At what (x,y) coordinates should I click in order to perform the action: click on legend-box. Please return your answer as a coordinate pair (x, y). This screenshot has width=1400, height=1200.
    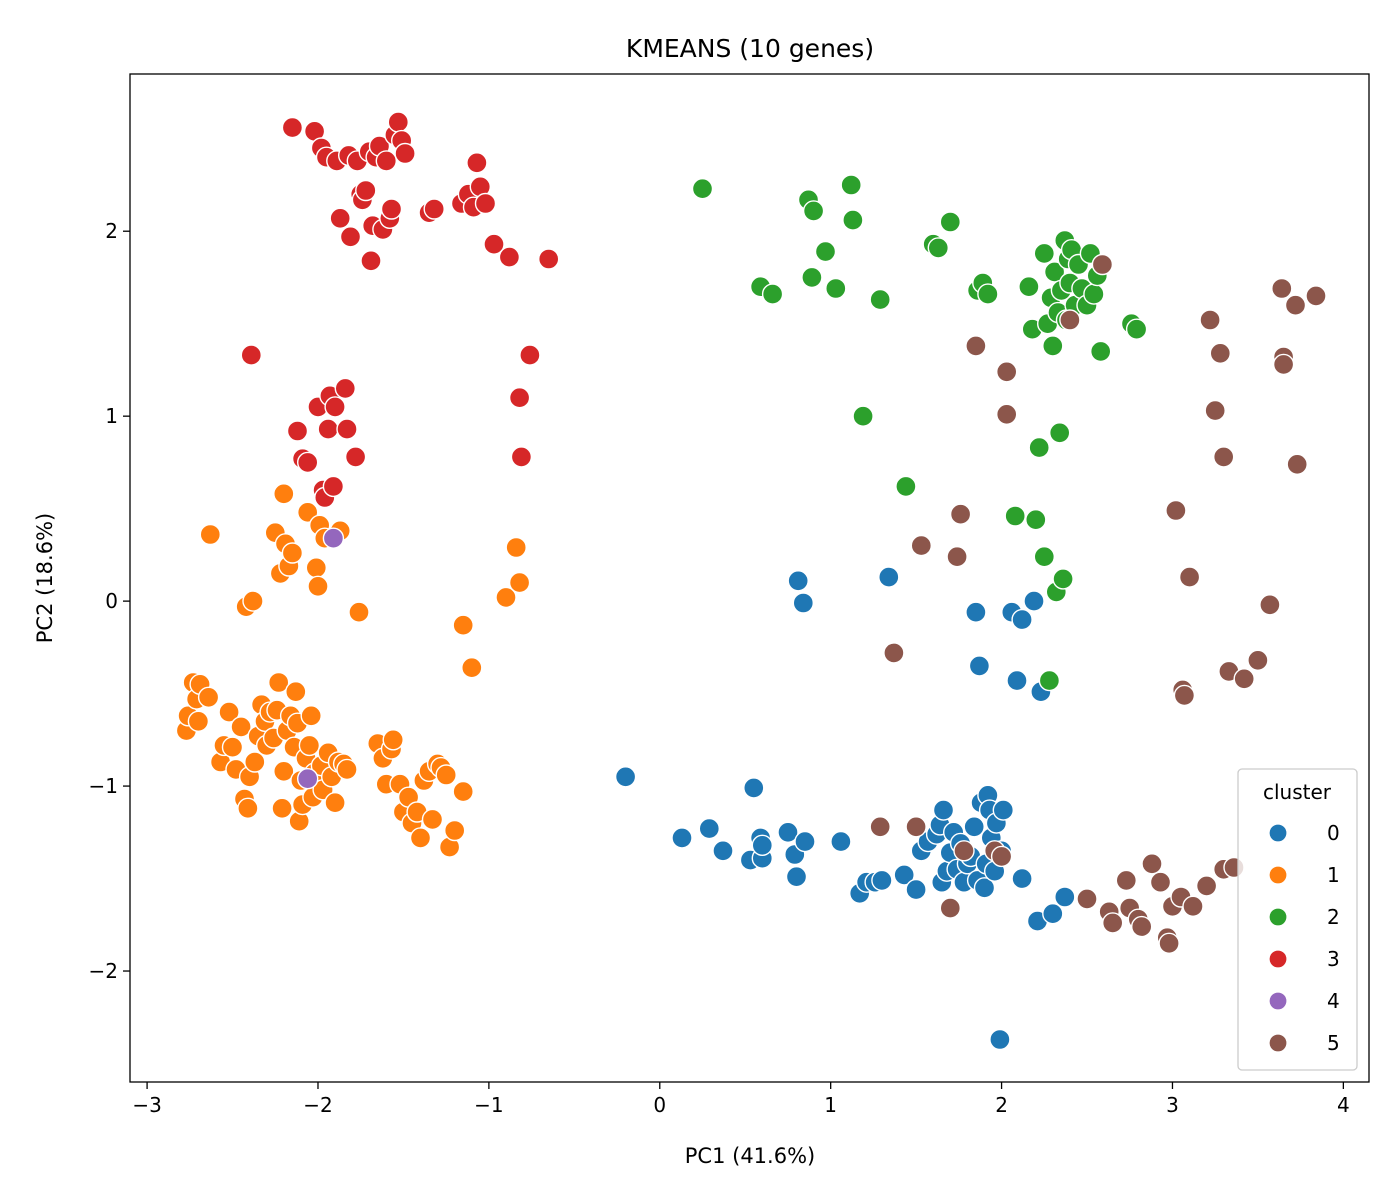
    Looking at the image, I should click on (1297, 919).